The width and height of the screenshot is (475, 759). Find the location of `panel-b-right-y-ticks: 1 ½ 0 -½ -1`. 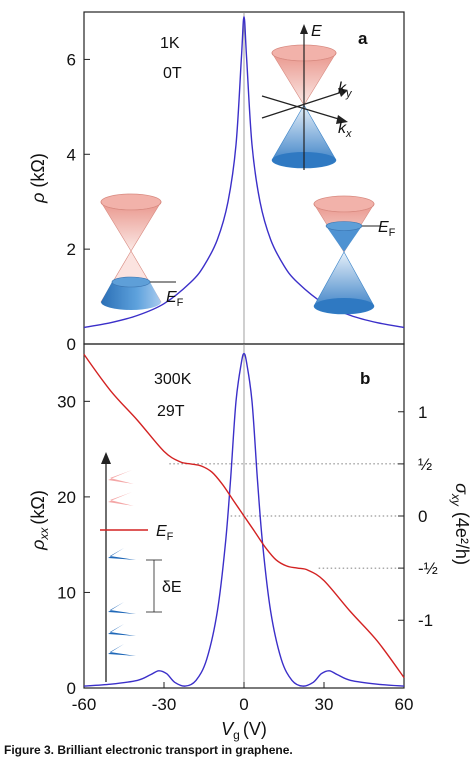

panel-b-right-y-ticks: 1 ½ 0 -½ -1 is located at coordinates (418, 516).